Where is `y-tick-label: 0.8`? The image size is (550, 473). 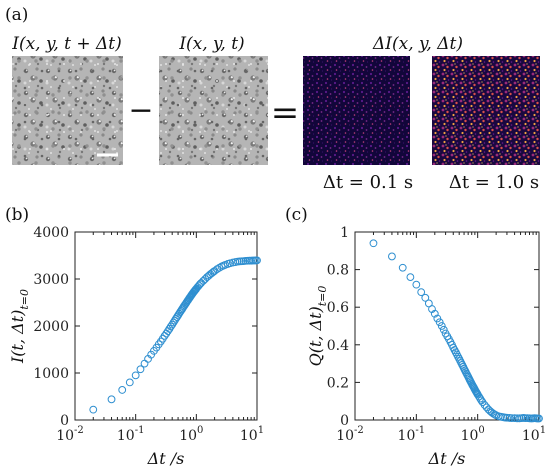
y-tick-label: 0.8 is located at coordinates (338, 271).